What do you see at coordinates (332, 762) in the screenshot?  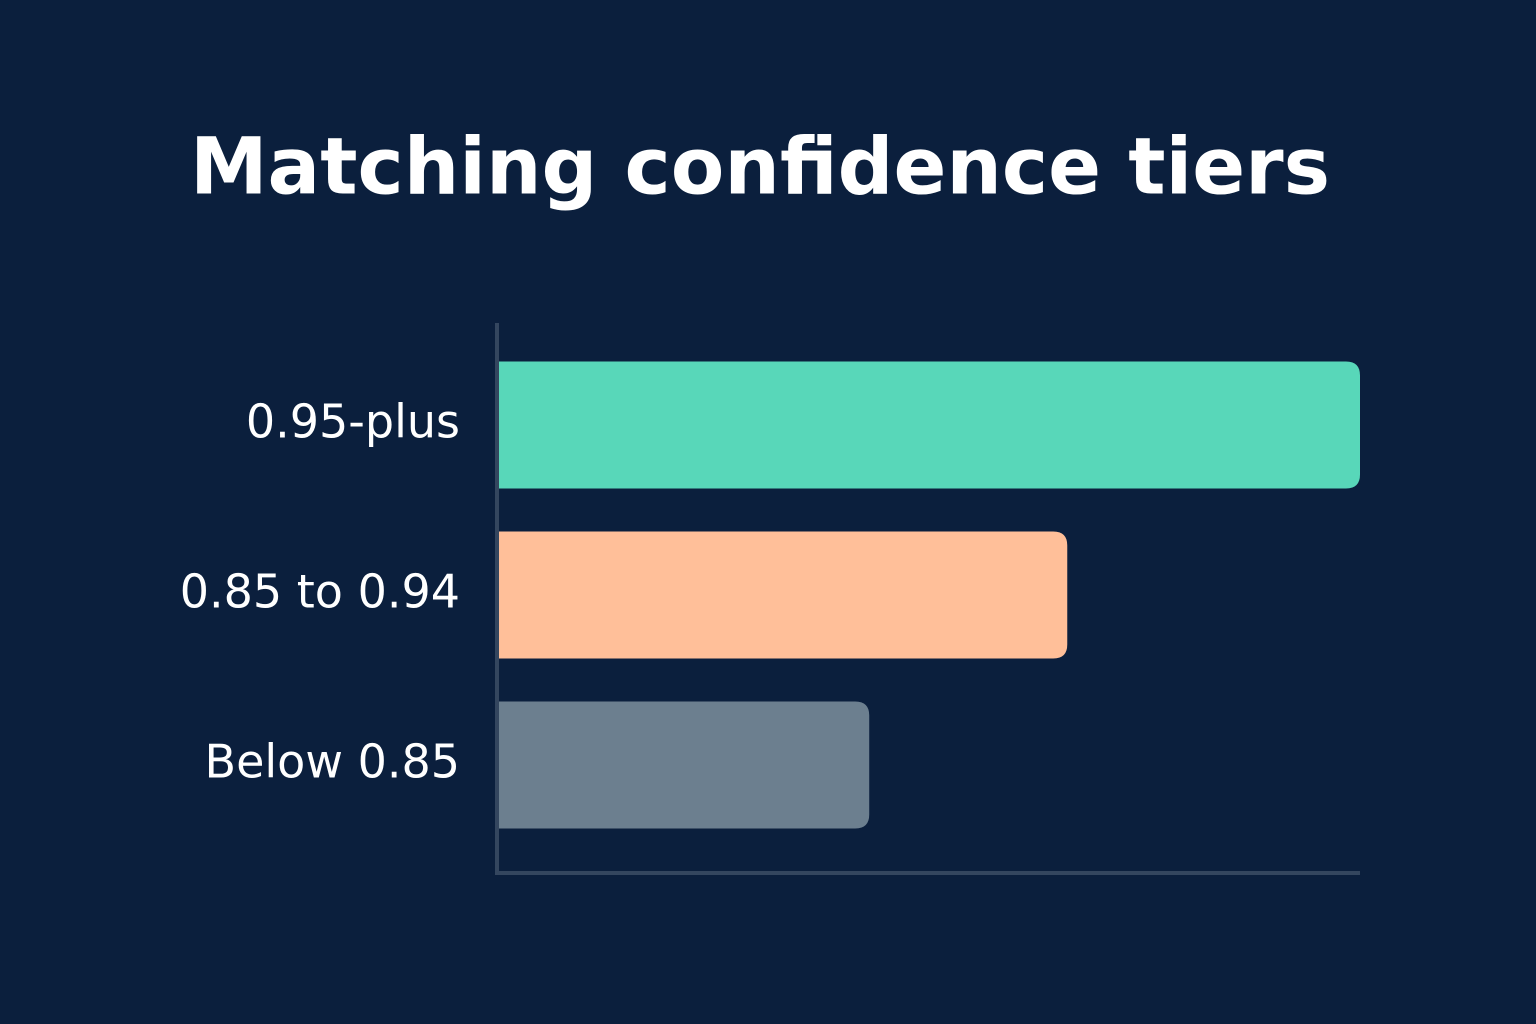 I see `y-tick-label: Below 0.85` at bounding box center [332, 762].